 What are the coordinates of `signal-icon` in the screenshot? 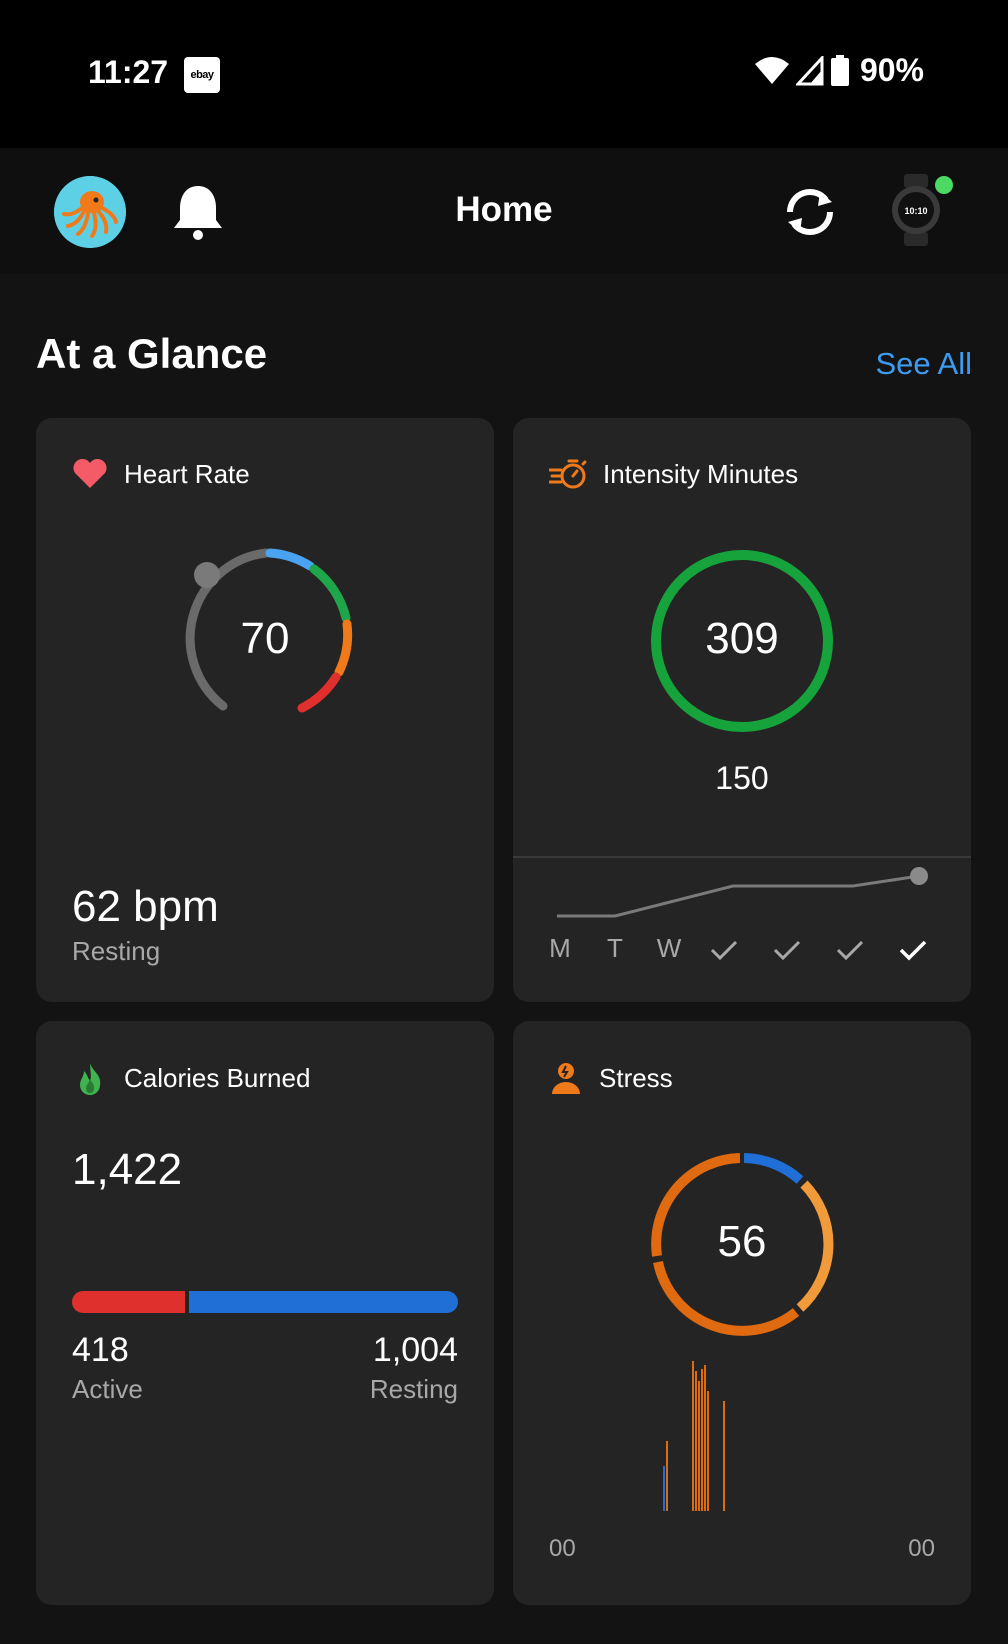 It's located at (809, 70).